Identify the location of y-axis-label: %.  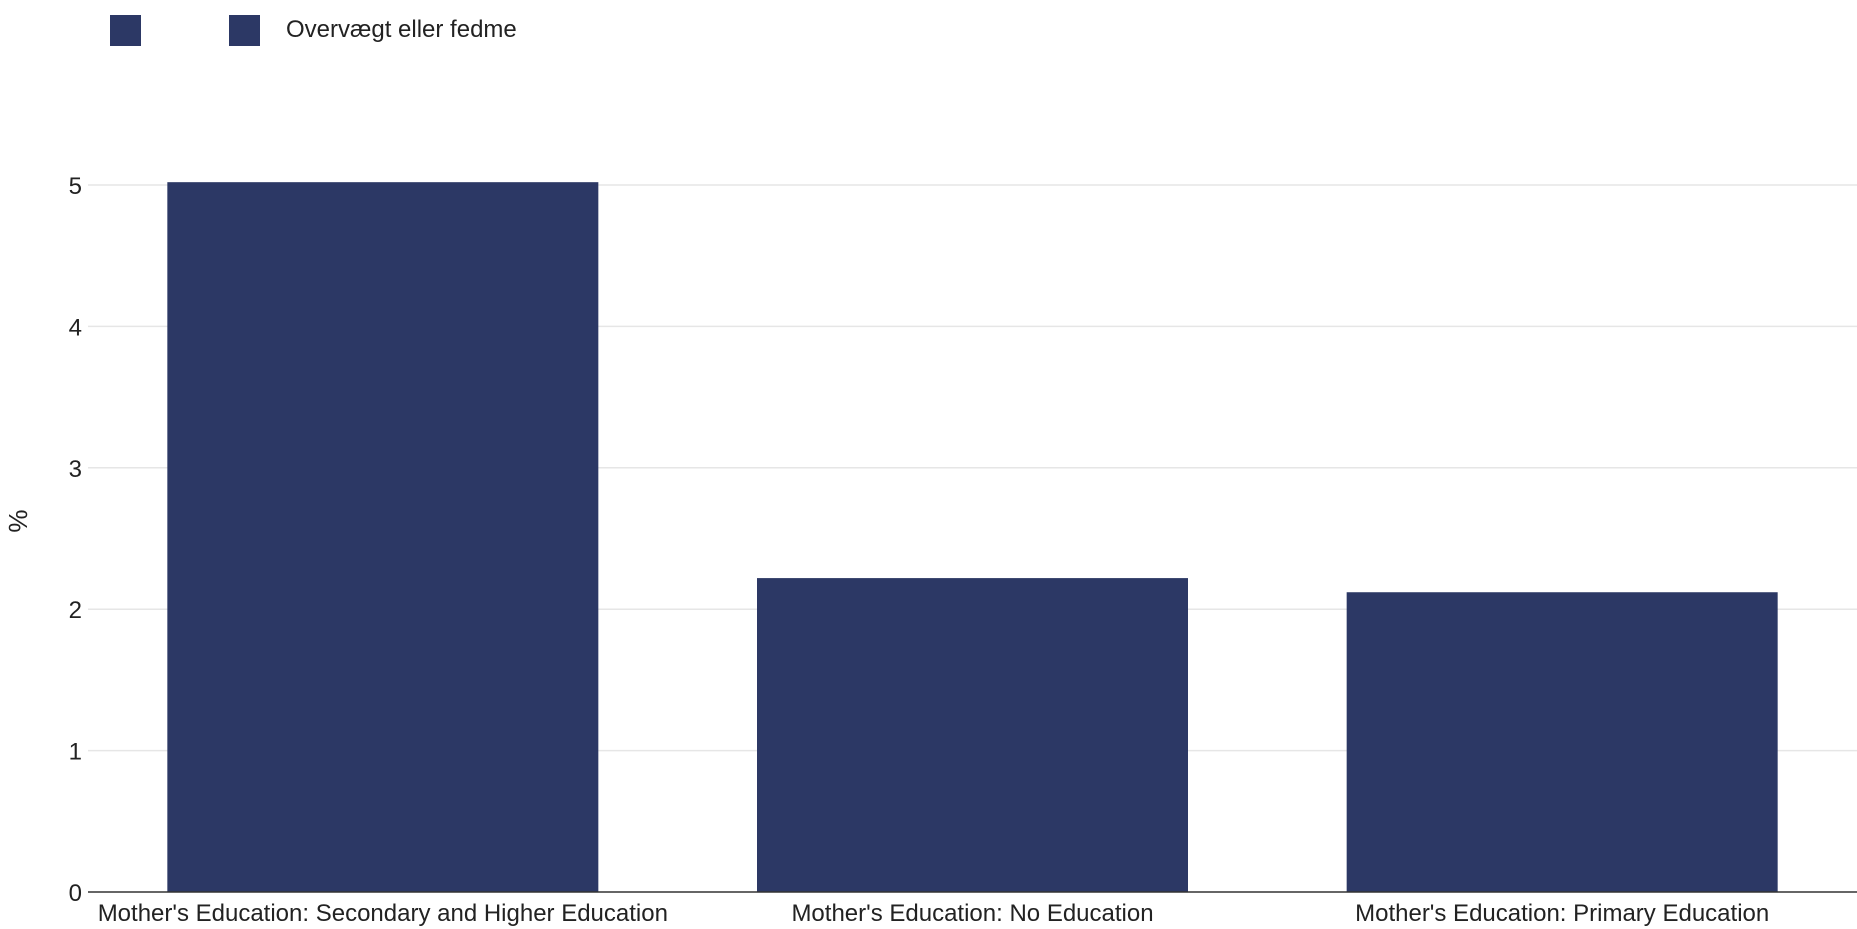
(18, 520).